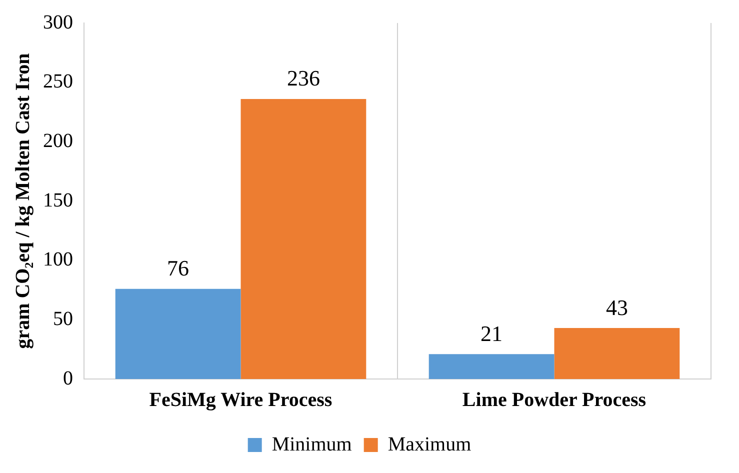  What do you see at coordinates (554, 400) in the screenshot?
I see `x-tick-label: Lime Powder Process` at bounding box center [554, 400].